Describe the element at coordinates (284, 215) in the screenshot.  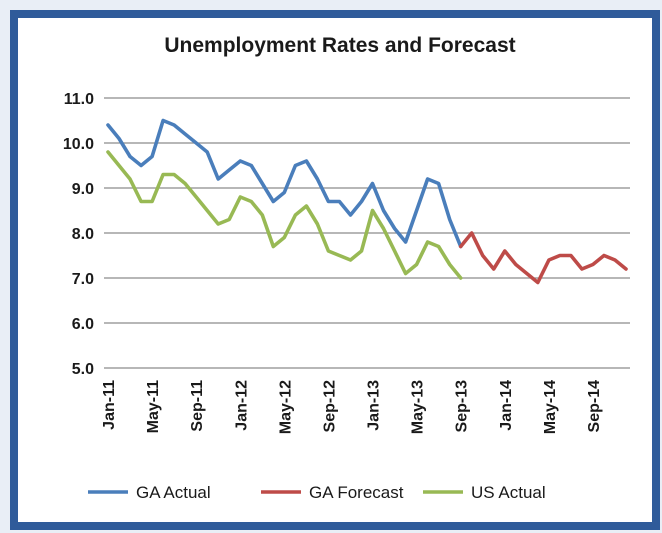
I see `series-line-us-actual` at that location.